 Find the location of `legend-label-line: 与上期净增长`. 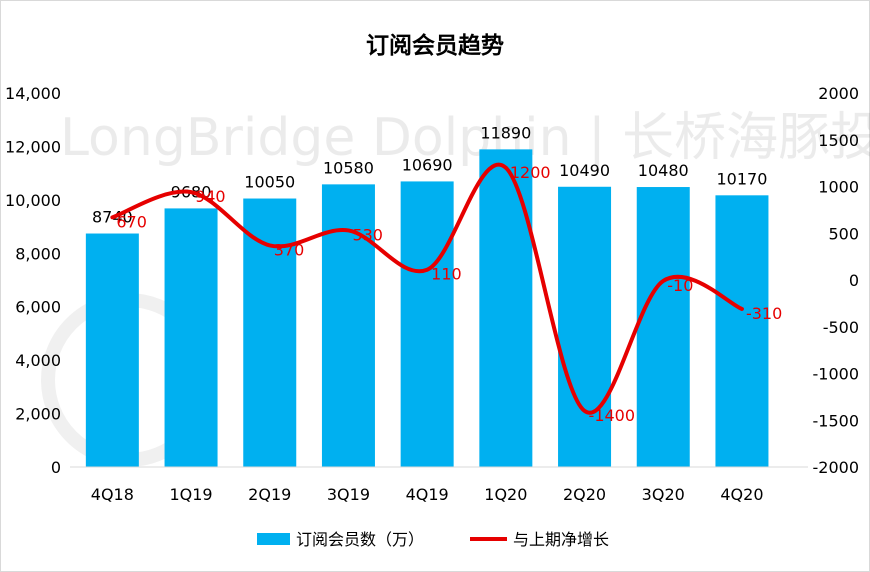

legend-label-line: 与上期净增长 is located at coordinates (561, 539).